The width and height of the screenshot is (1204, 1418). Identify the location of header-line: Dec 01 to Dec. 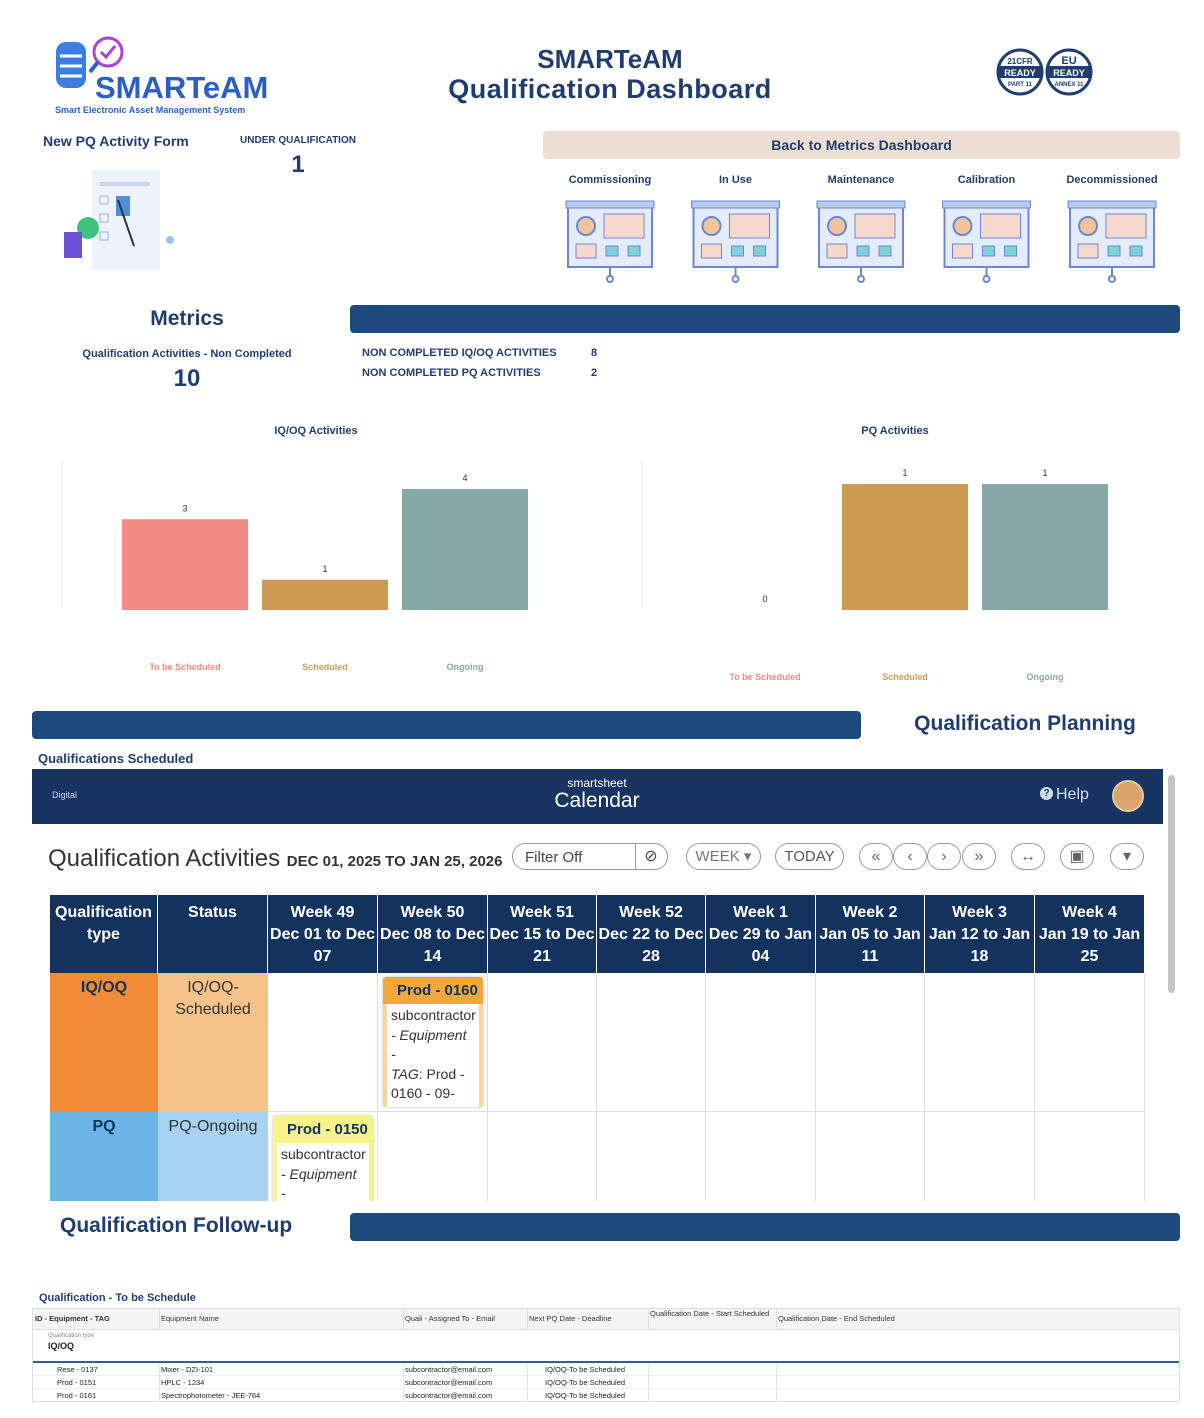
(322, 934).